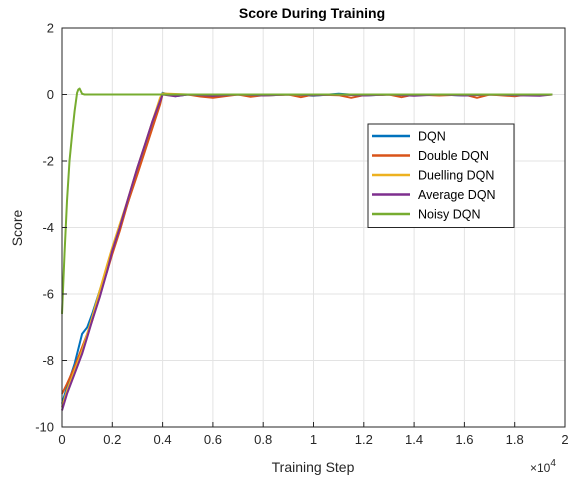  What do you see at coordinates (112, 439) in the screenshot?
I see `x-tick-label: 0.2` at bounding box center [112, 439].